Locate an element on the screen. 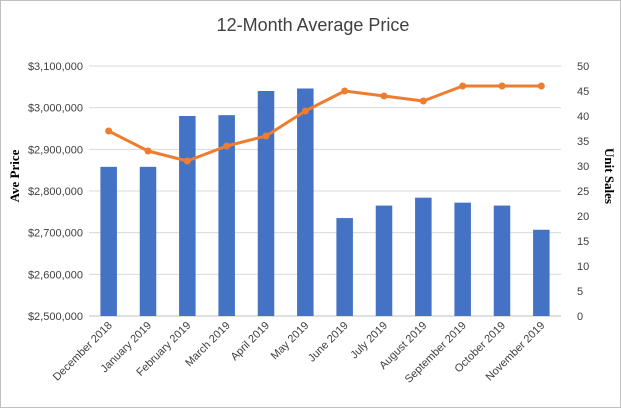  y-tick-label: $2,500,000 is located at coordinates (55, 317).